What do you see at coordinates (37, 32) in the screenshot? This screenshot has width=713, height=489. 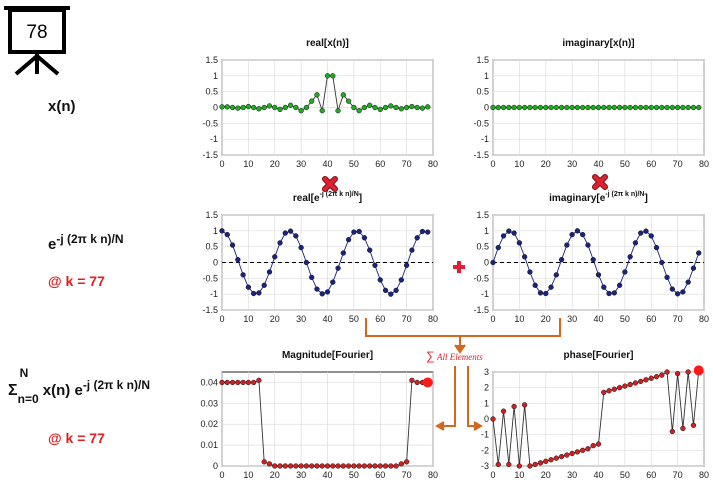 I see `frame-number: 78` at bounding box center [37, 32].